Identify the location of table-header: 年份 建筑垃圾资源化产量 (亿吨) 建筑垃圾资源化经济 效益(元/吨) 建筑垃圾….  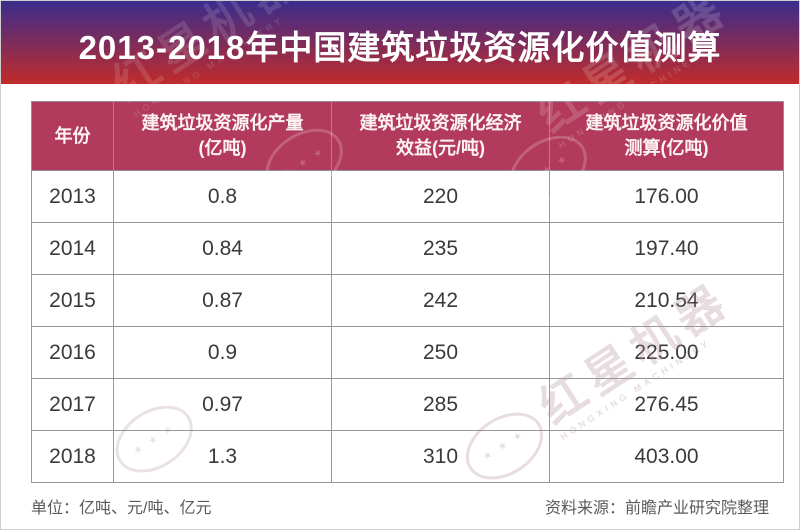
(407, 136).